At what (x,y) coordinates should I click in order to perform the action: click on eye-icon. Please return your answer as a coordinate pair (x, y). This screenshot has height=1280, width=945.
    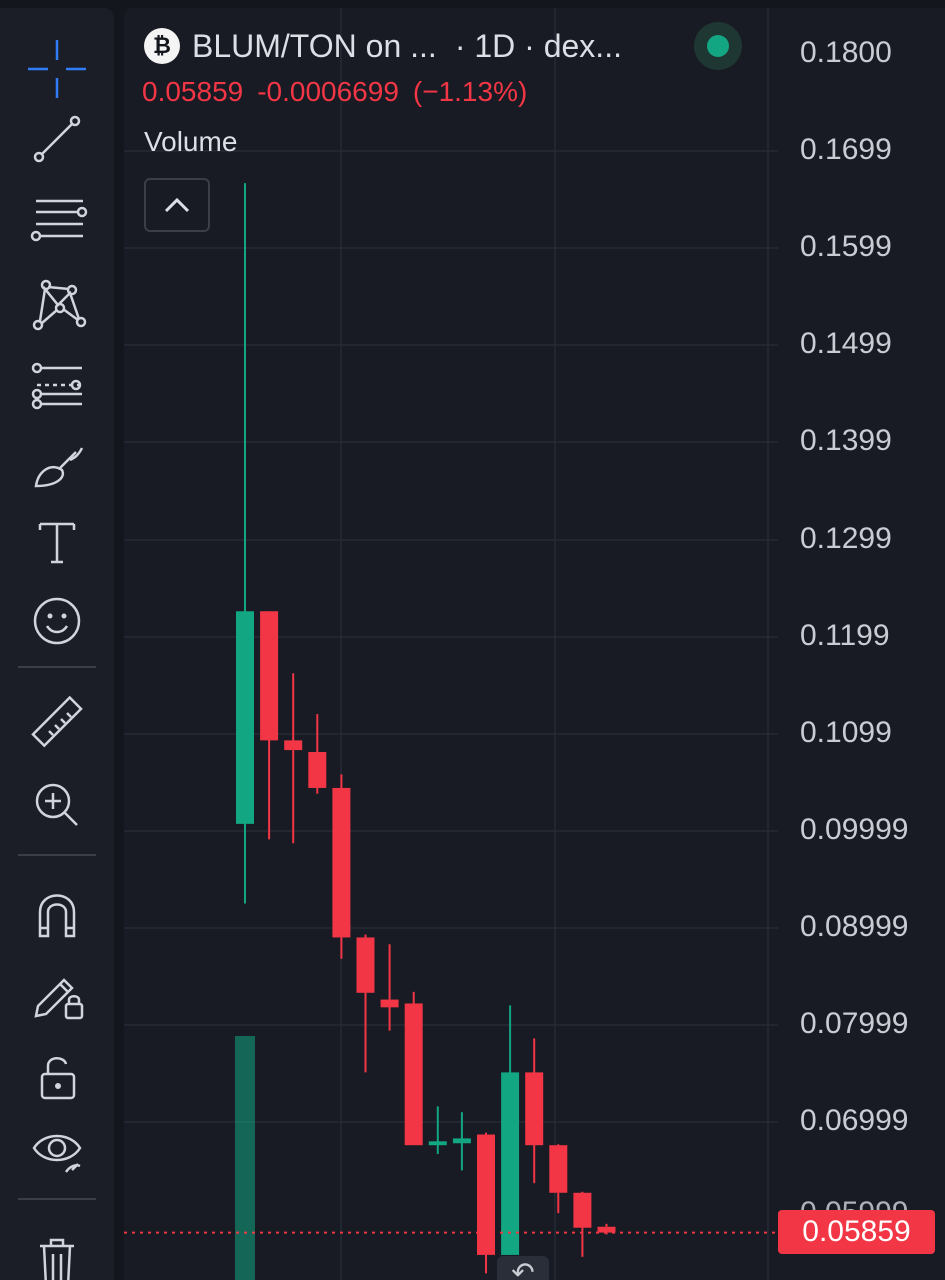
    Looking at the image, I should click on (57, 1153).